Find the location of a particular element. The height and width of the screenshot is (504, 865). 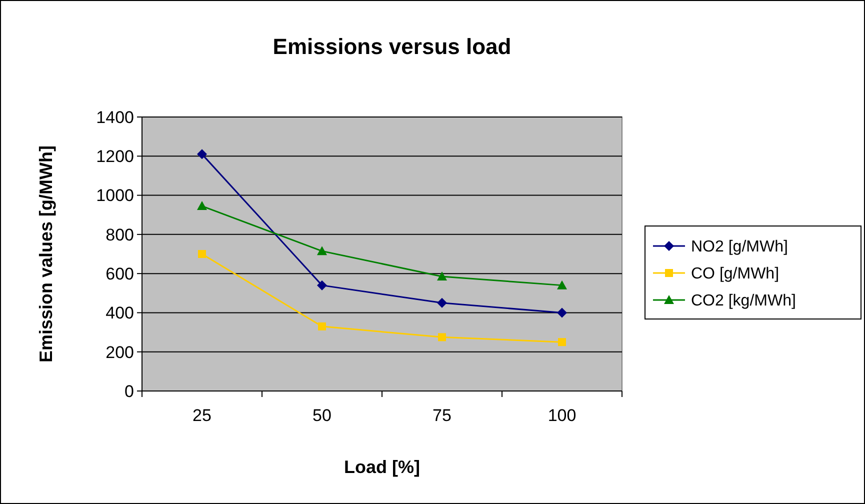

y-axis-title: Emission values [g/MWh] is located at coordinates (46, 254).